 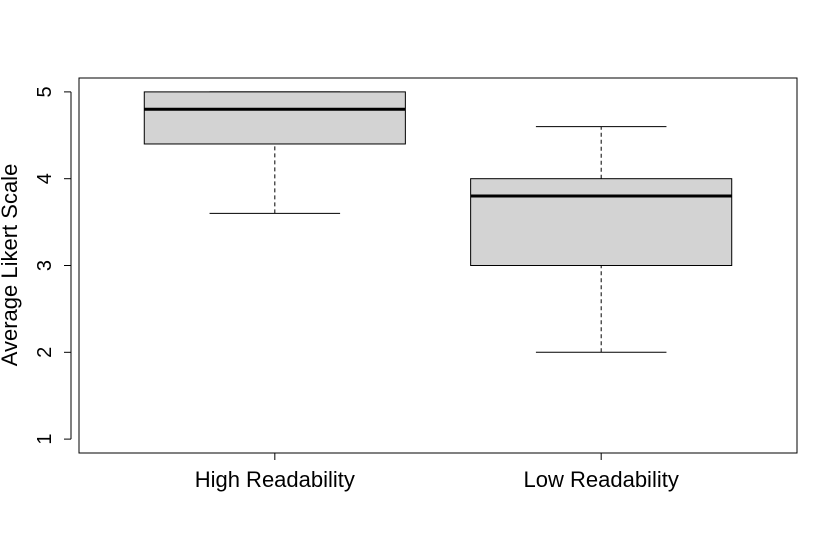 I want to click on y-tick-label: 1, so click(x=45, y=439).